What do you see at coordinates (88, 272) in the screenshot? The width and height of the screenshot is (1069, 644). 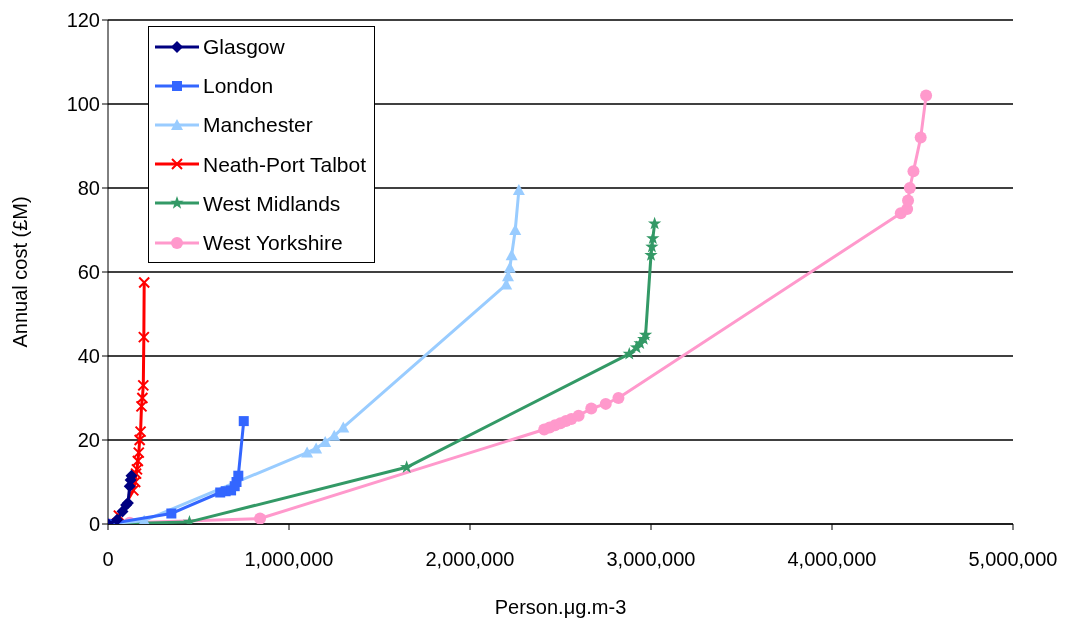 I see `y-tick-label: 60` at bounding box center [88, 272].